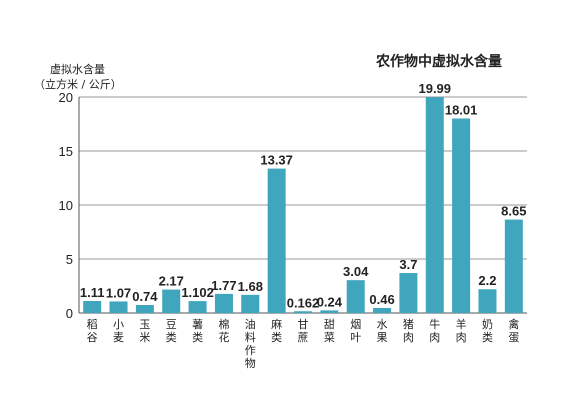 The width and height of the screenshot is (566, 407). What do you see at coordinates (197, 331) in the screenshot?
I see `x-tick-label: 薯类` at bounding box center [197, 331].